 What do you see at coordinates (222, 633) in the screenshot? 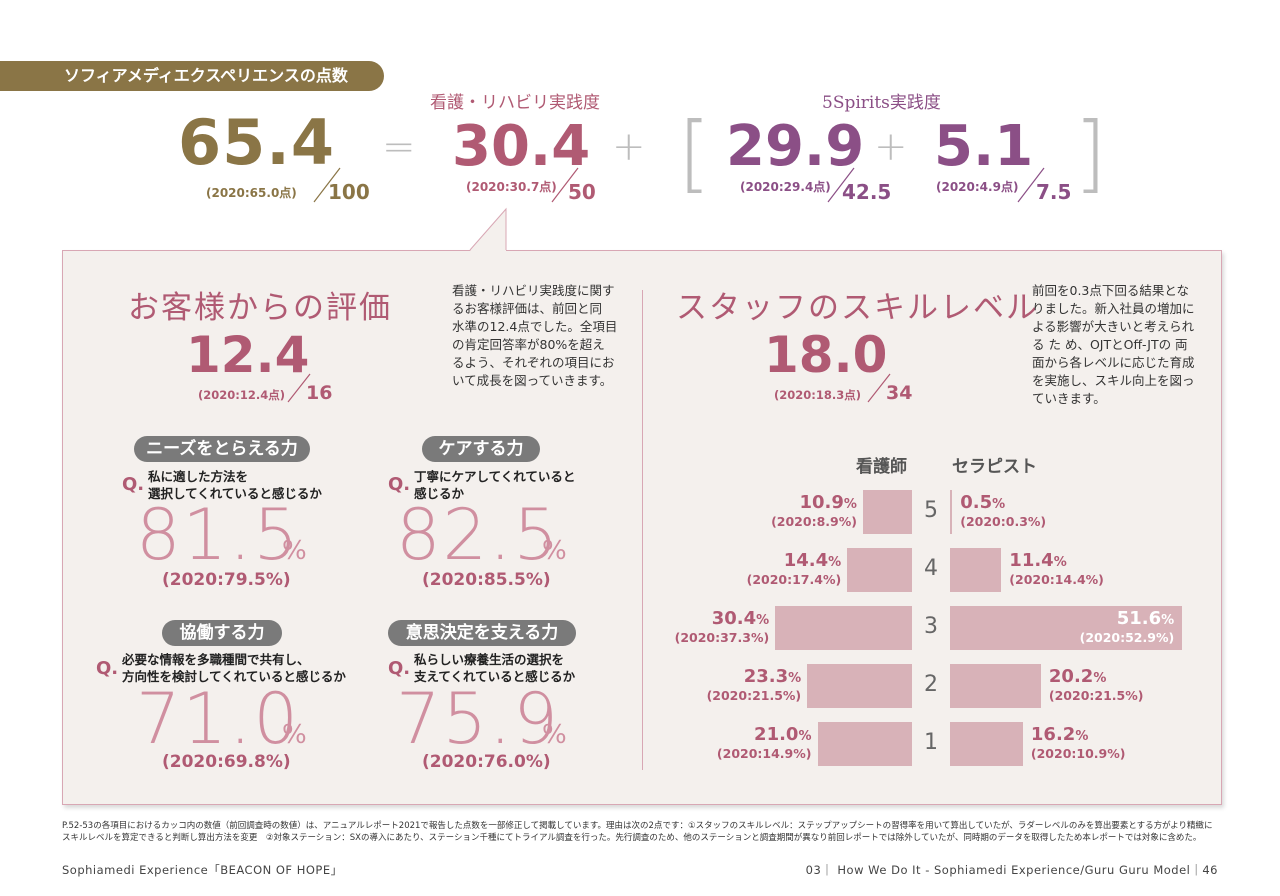
I see `pill-collaborate: 協働する力` at bounding box center [222, 633].